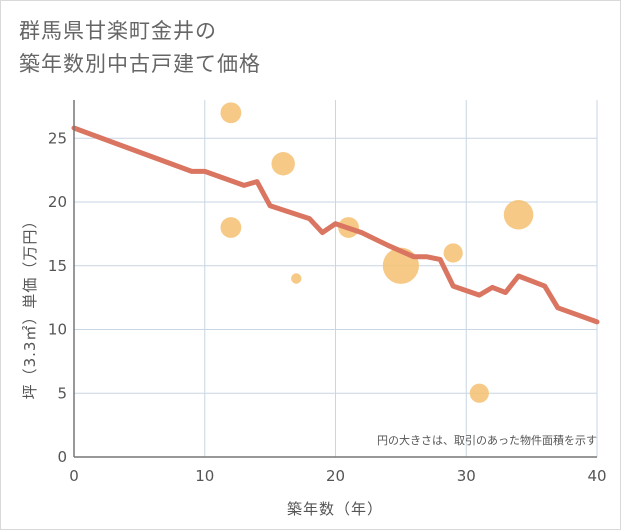 The image size is (621, 530). I want to click on x-axis-title: 築年数（年）, so click(335, 509).